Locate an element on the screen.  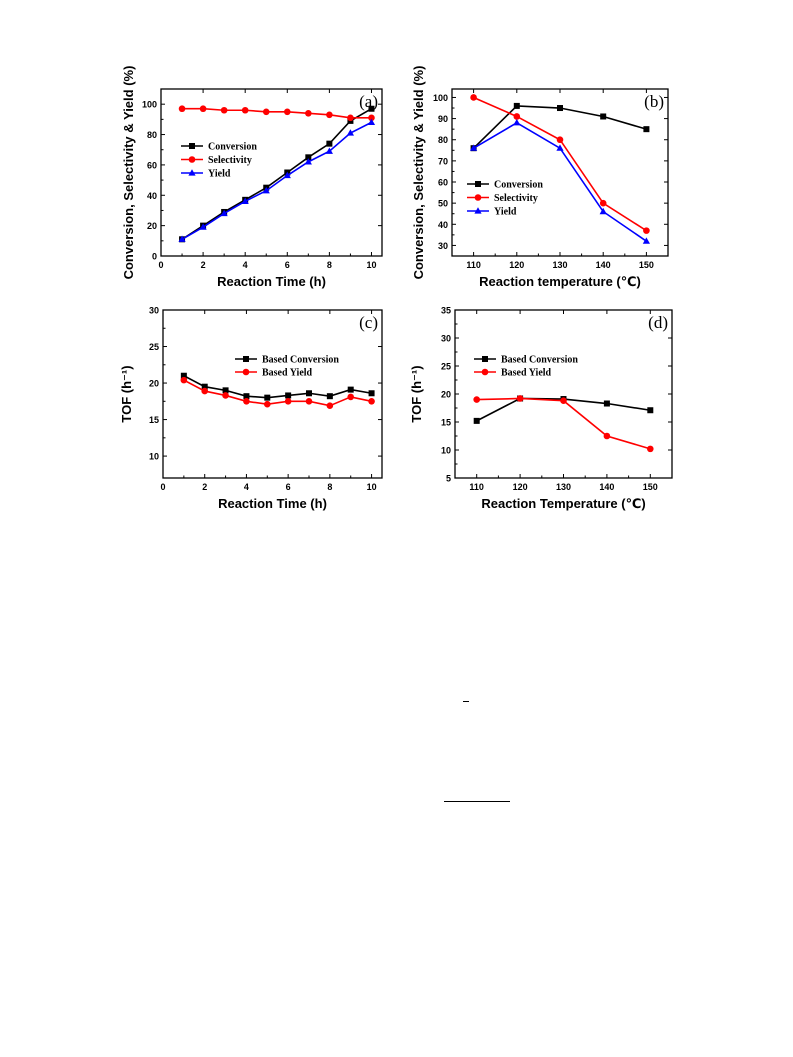
x-axis-title: Reaction Time (h) is located at coordinates (271, 281).